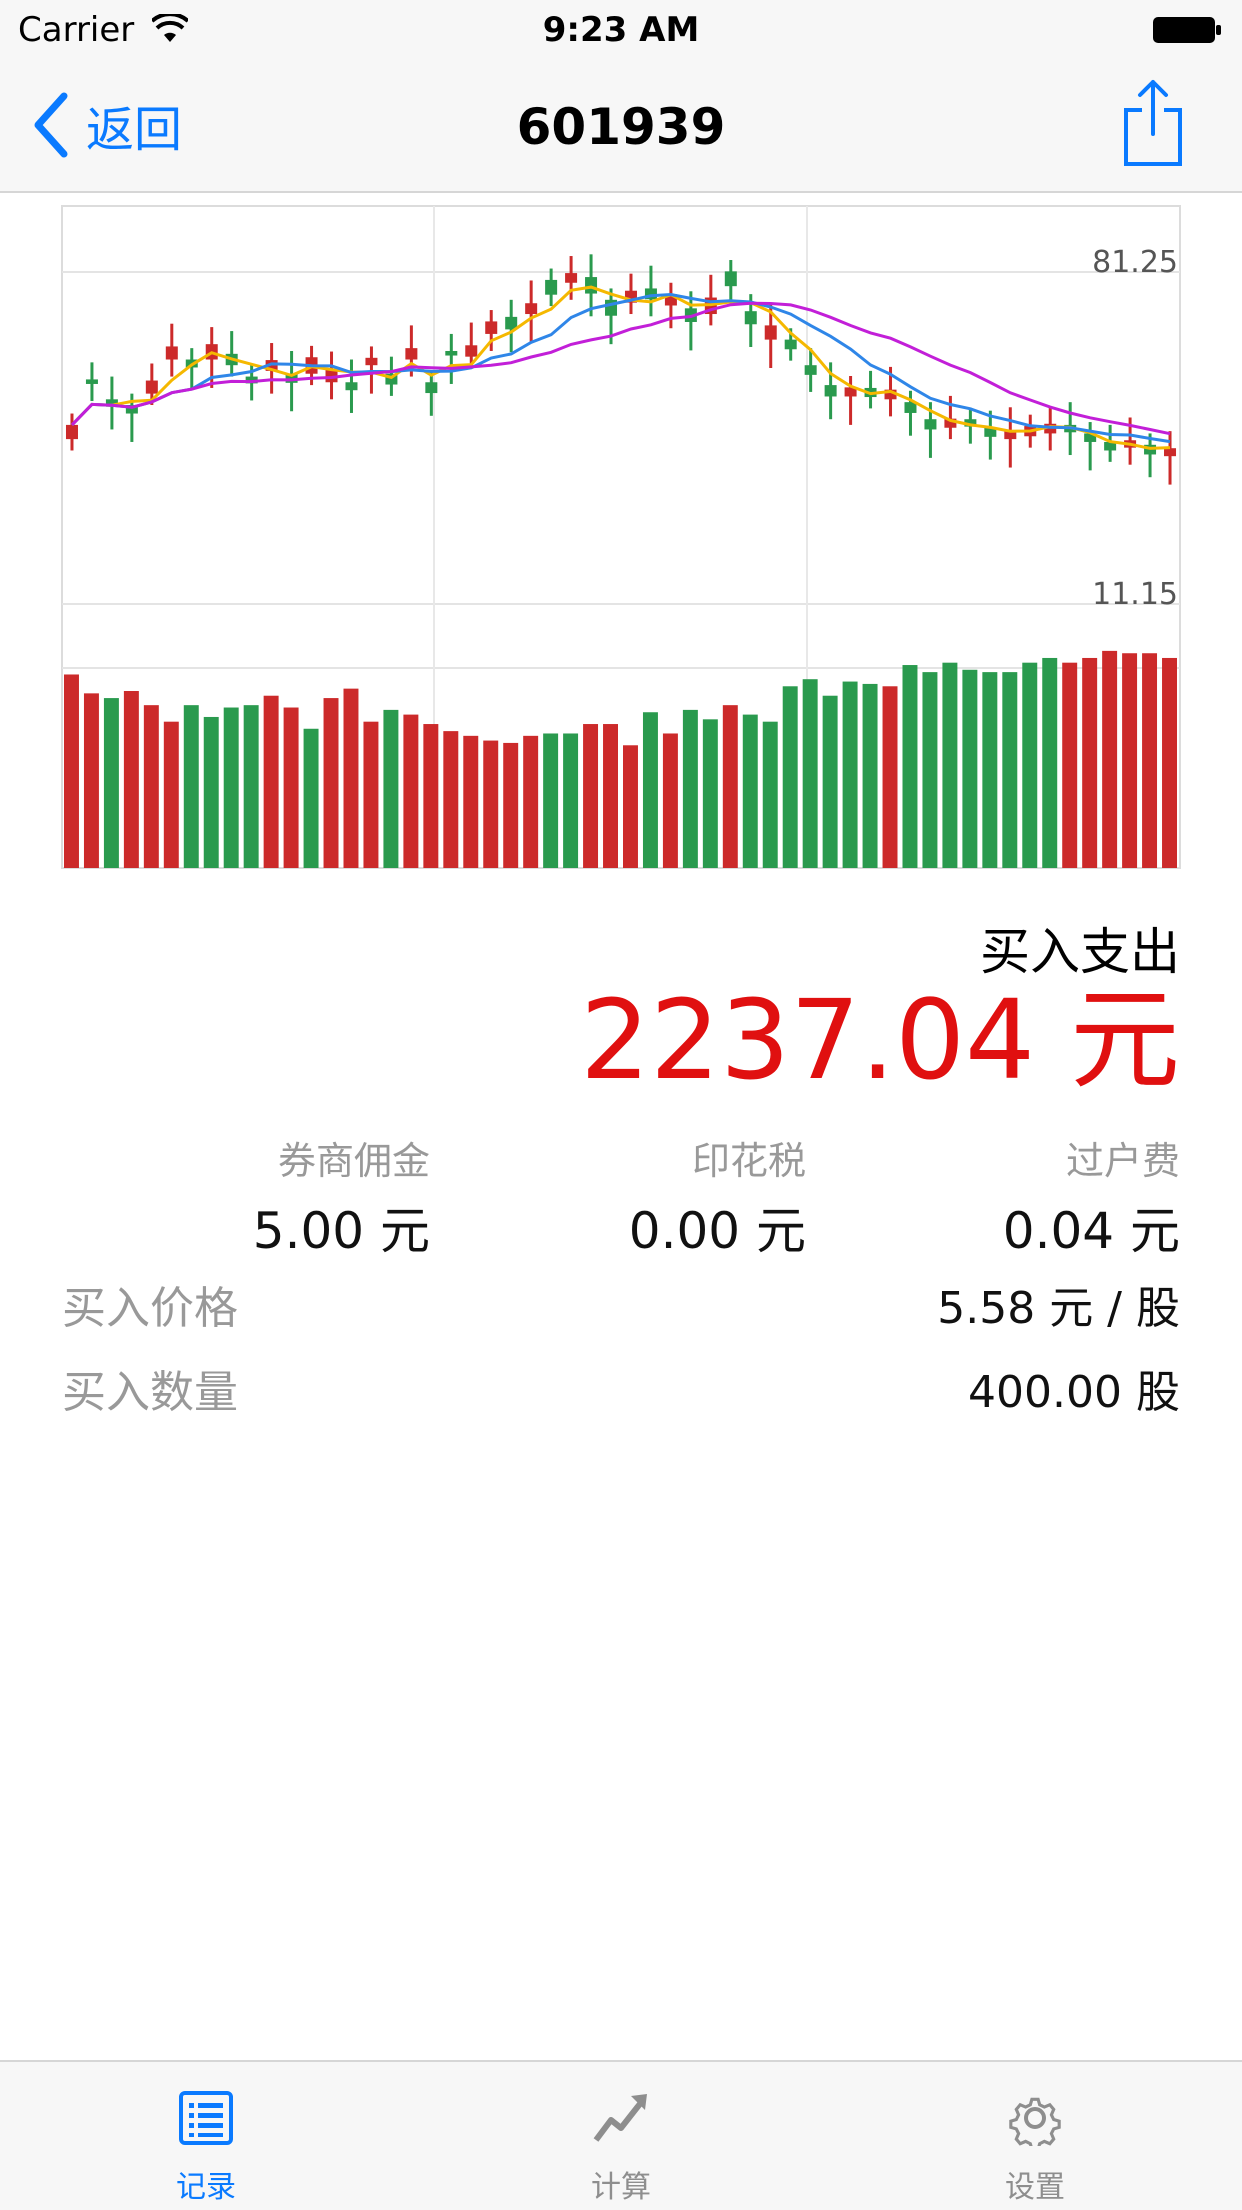 This screenshot has height=2210, width=1242. I want to click on tab-records: 记录, so click(206, 2136).